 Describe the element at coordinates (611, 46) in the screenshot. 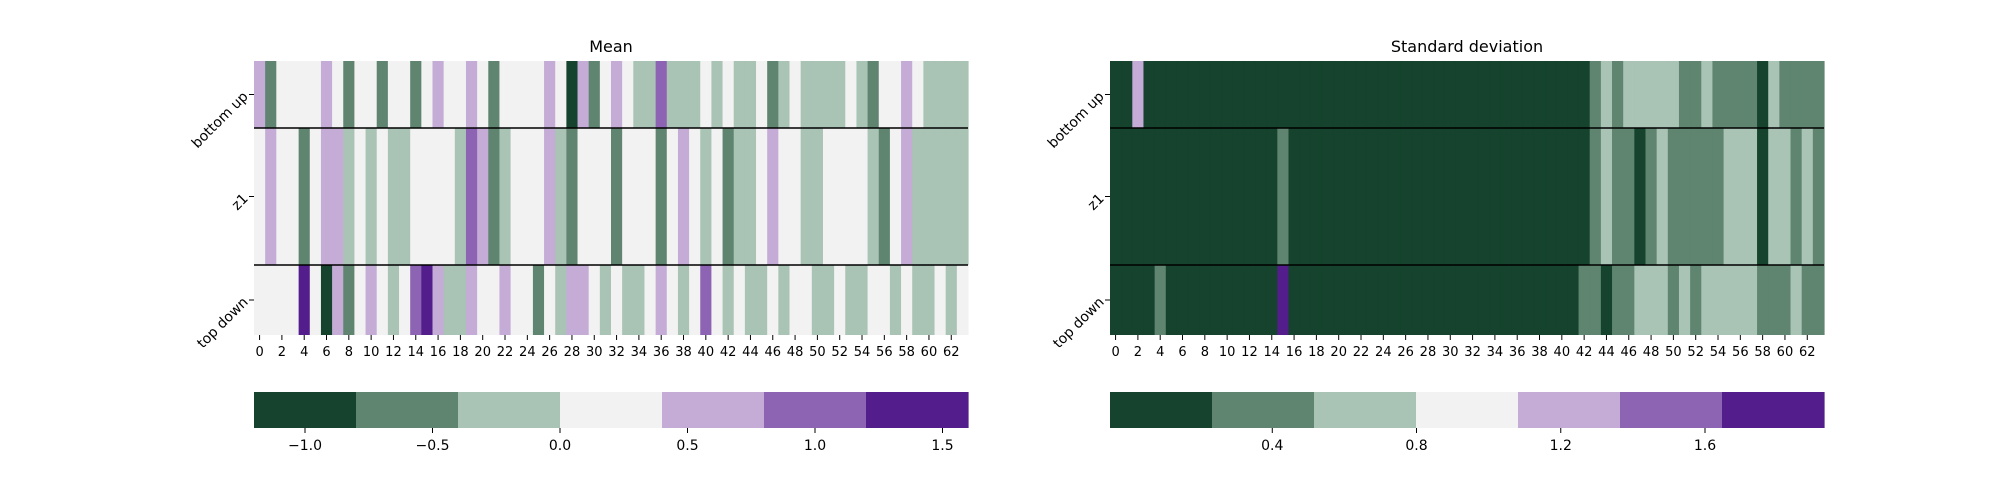

I see `chart-title: Mean` at that location.